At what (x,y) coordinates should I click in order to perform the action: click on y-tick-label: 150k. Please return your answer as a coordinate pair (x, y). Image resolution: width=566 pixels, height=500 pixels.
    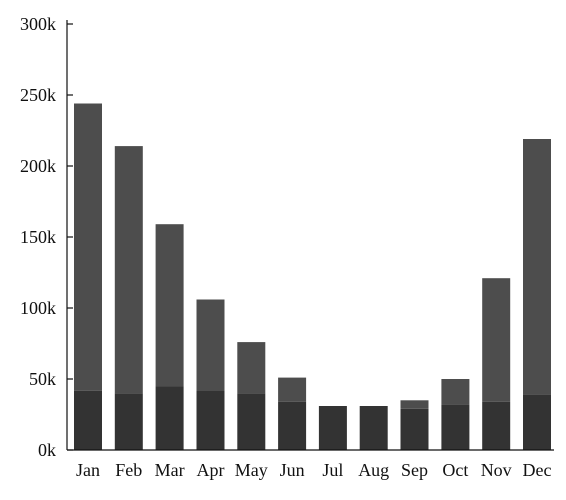
    Looking at the image, I should click on (38, 237).